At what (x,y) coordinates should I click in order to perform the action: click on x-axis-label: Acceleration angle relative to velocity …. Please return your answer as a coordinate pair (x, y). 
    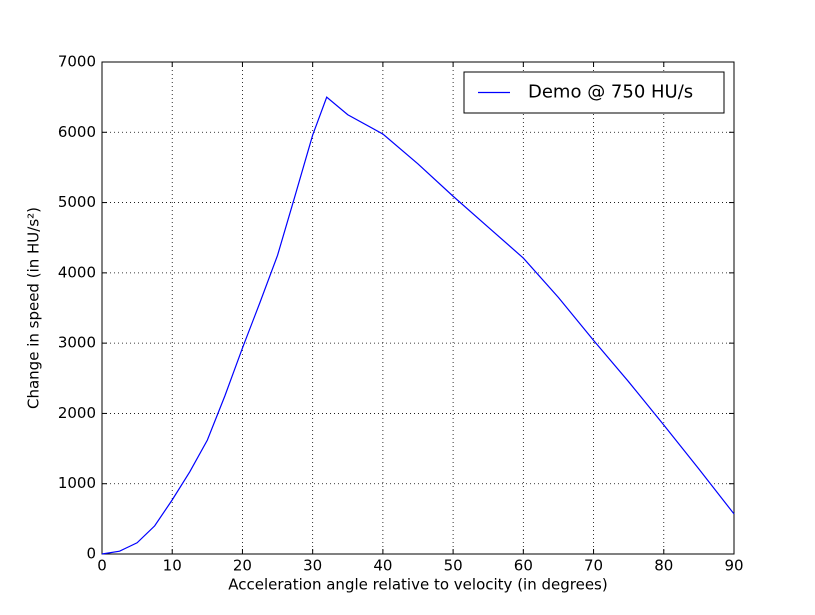
    Looking at the image, I should click on (417, 585).